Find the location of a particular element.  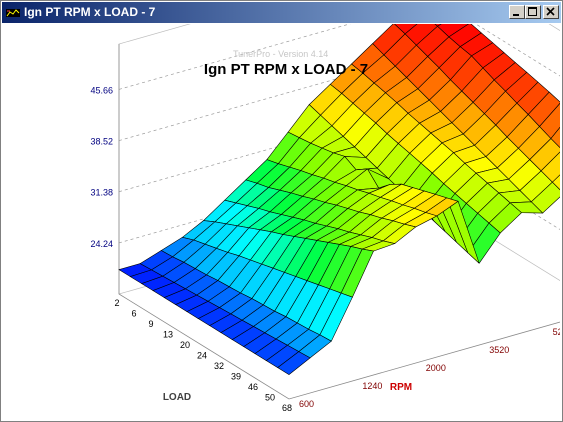

load-tick-label: 46 is located at coordinates (253, 387).